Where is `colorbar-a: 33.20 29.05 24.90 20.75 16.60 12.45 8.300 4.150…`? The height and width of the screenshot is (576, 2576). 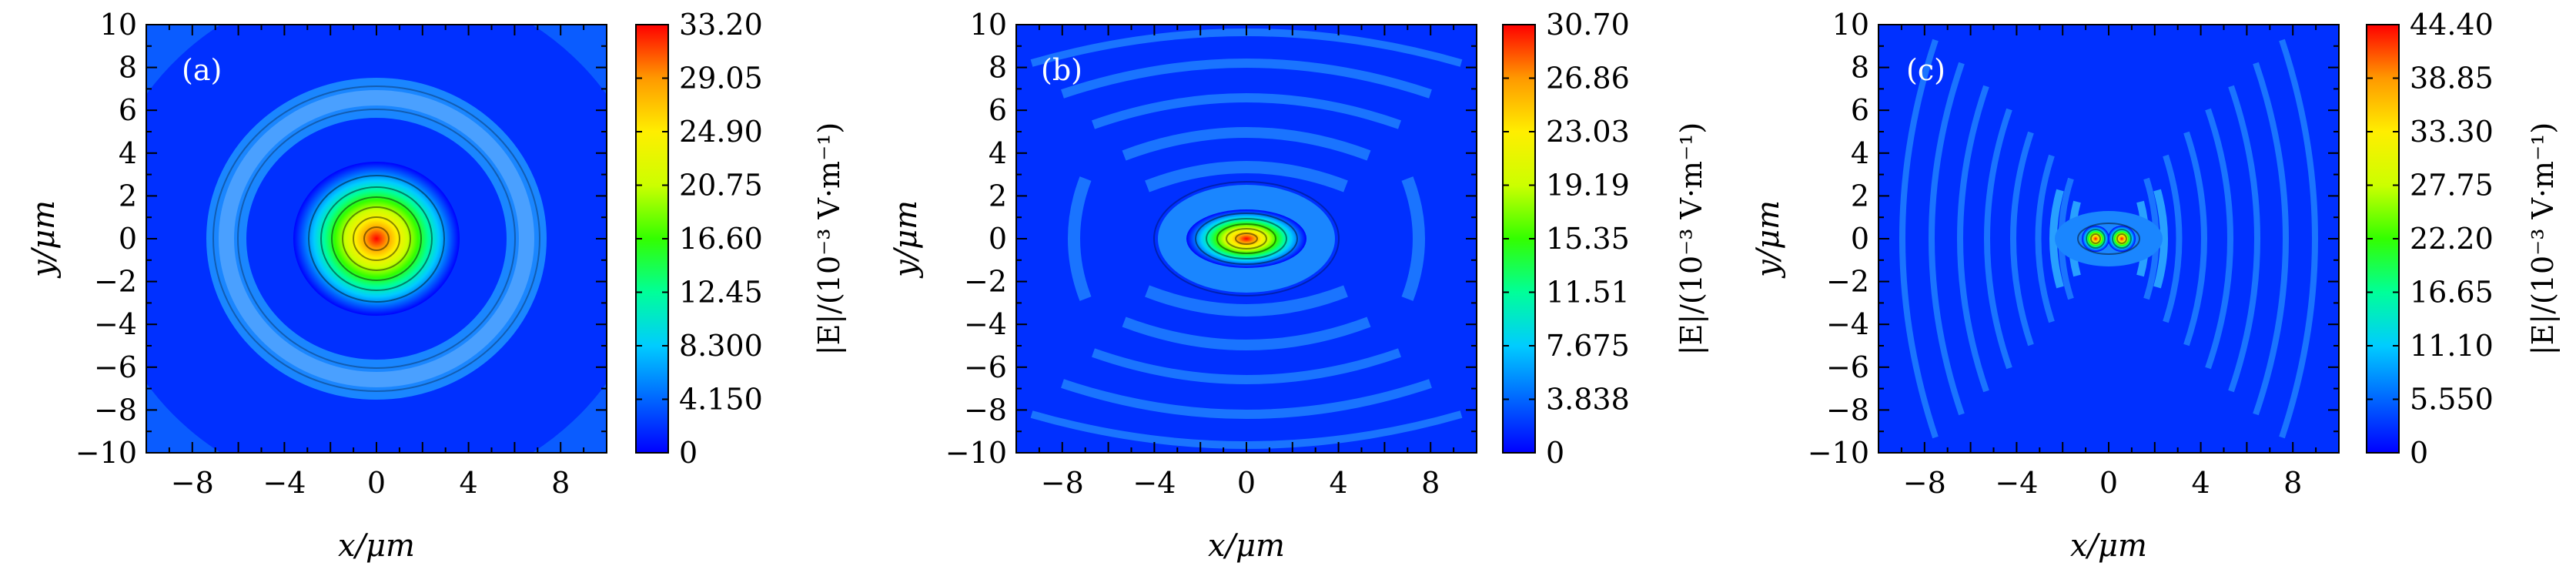
colorbar-a: 33.20 29.05 24.90 20.75 16.60 12.45 8.300 4.150… is located at coordinates (741, 239).